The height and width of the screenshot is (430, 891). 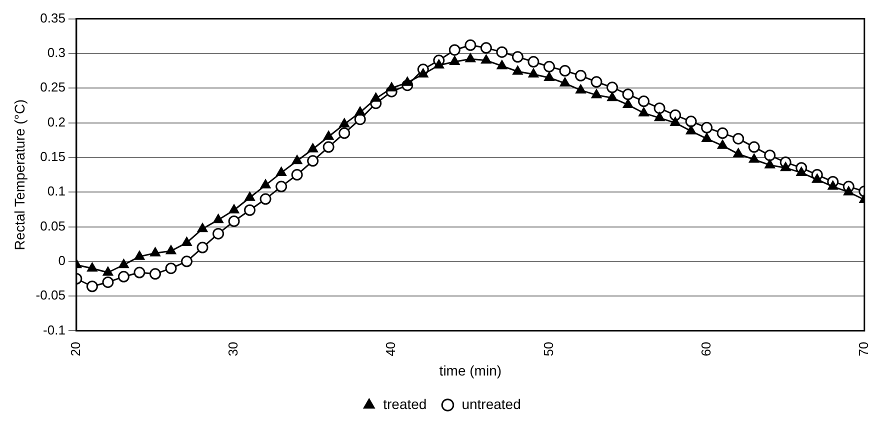 What do you see at coordinates (53, 156) in the screenshot?
I see `y-tick-label: 0.15` at bounding box center [53, 156].